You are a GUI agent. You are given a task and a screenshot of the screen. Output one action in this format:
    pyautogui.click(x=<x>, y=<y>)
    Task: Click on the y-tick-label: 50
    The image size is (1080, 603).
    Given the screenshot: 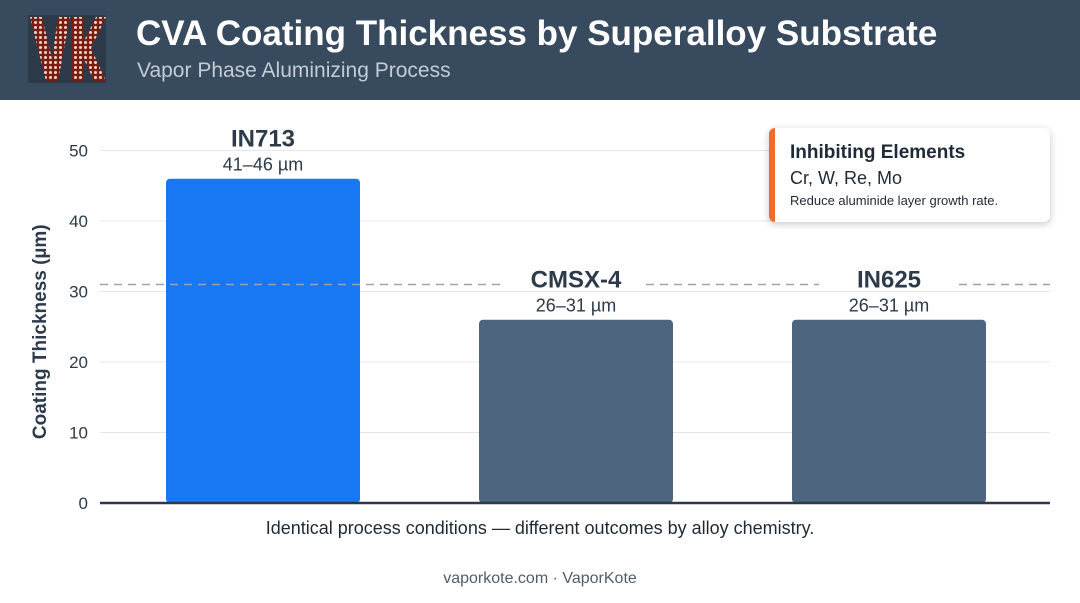 What is the action you would take?
    pyautogui.click(x=78, y=151)
    